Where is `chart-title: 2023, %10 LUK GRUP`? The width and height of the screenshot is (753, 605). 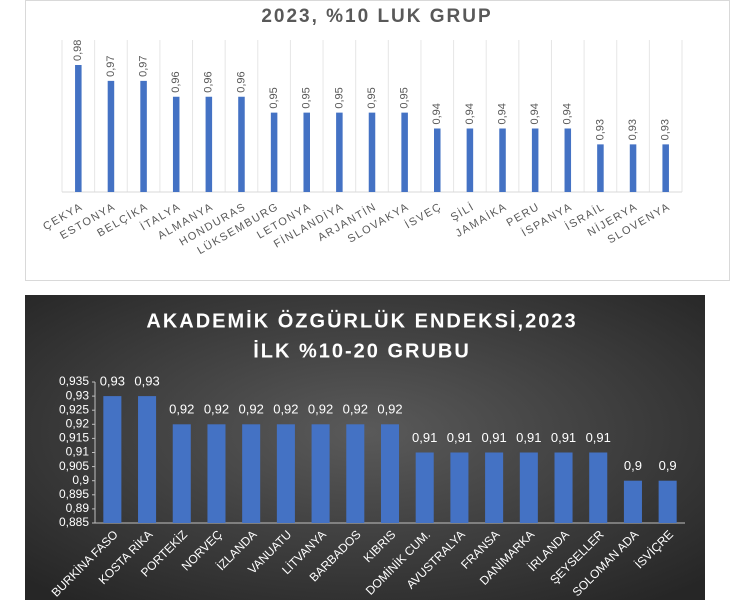 chart-title: 2023, %10 LUK GRUP is located at coordinates (376, 16).